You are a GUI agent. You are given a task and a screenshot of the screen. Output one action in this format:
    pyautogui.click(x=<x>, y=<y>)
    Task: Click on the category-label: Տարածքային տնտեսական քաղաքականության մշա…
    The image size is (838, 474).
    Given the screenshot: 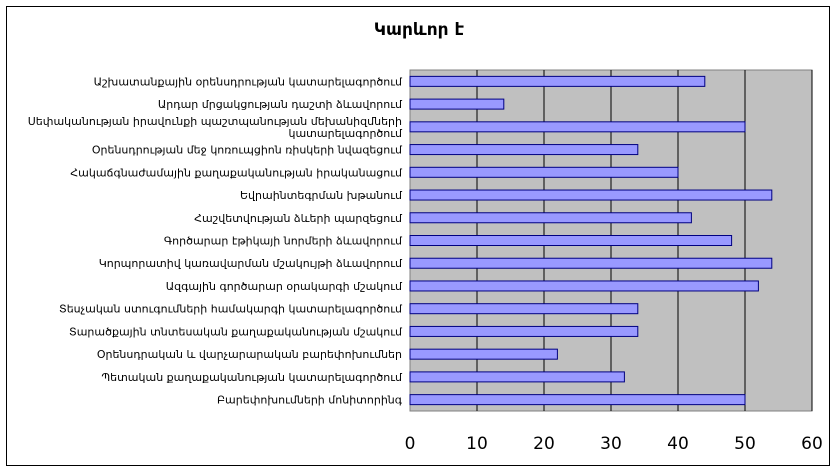 What is the action you would take?
    pyautogui.click(x=236, y=331)
    